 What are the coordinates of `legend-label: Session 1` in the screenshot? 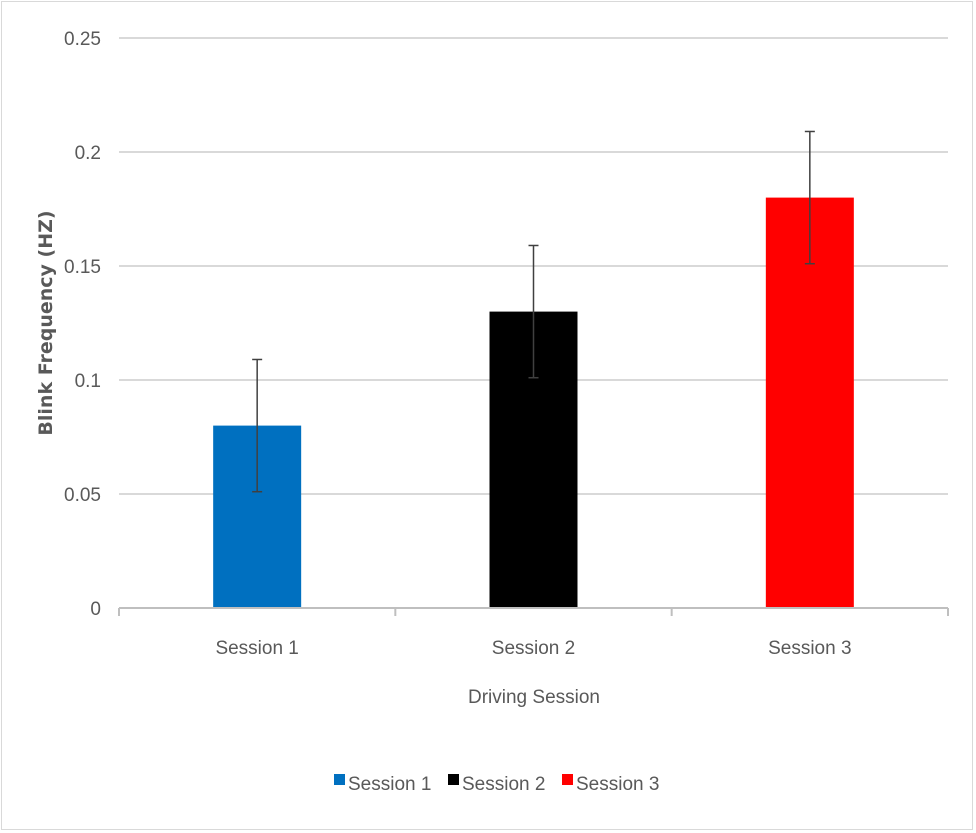 It's located at (389, 784).